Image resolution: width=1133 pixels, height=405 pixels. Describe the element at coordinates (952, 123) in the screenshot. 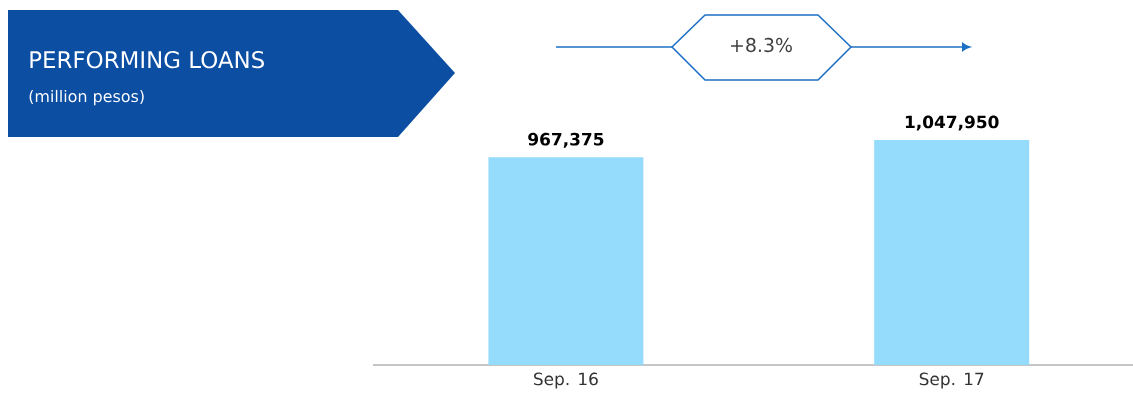

I see `data-label: 1,047,950` at that location.